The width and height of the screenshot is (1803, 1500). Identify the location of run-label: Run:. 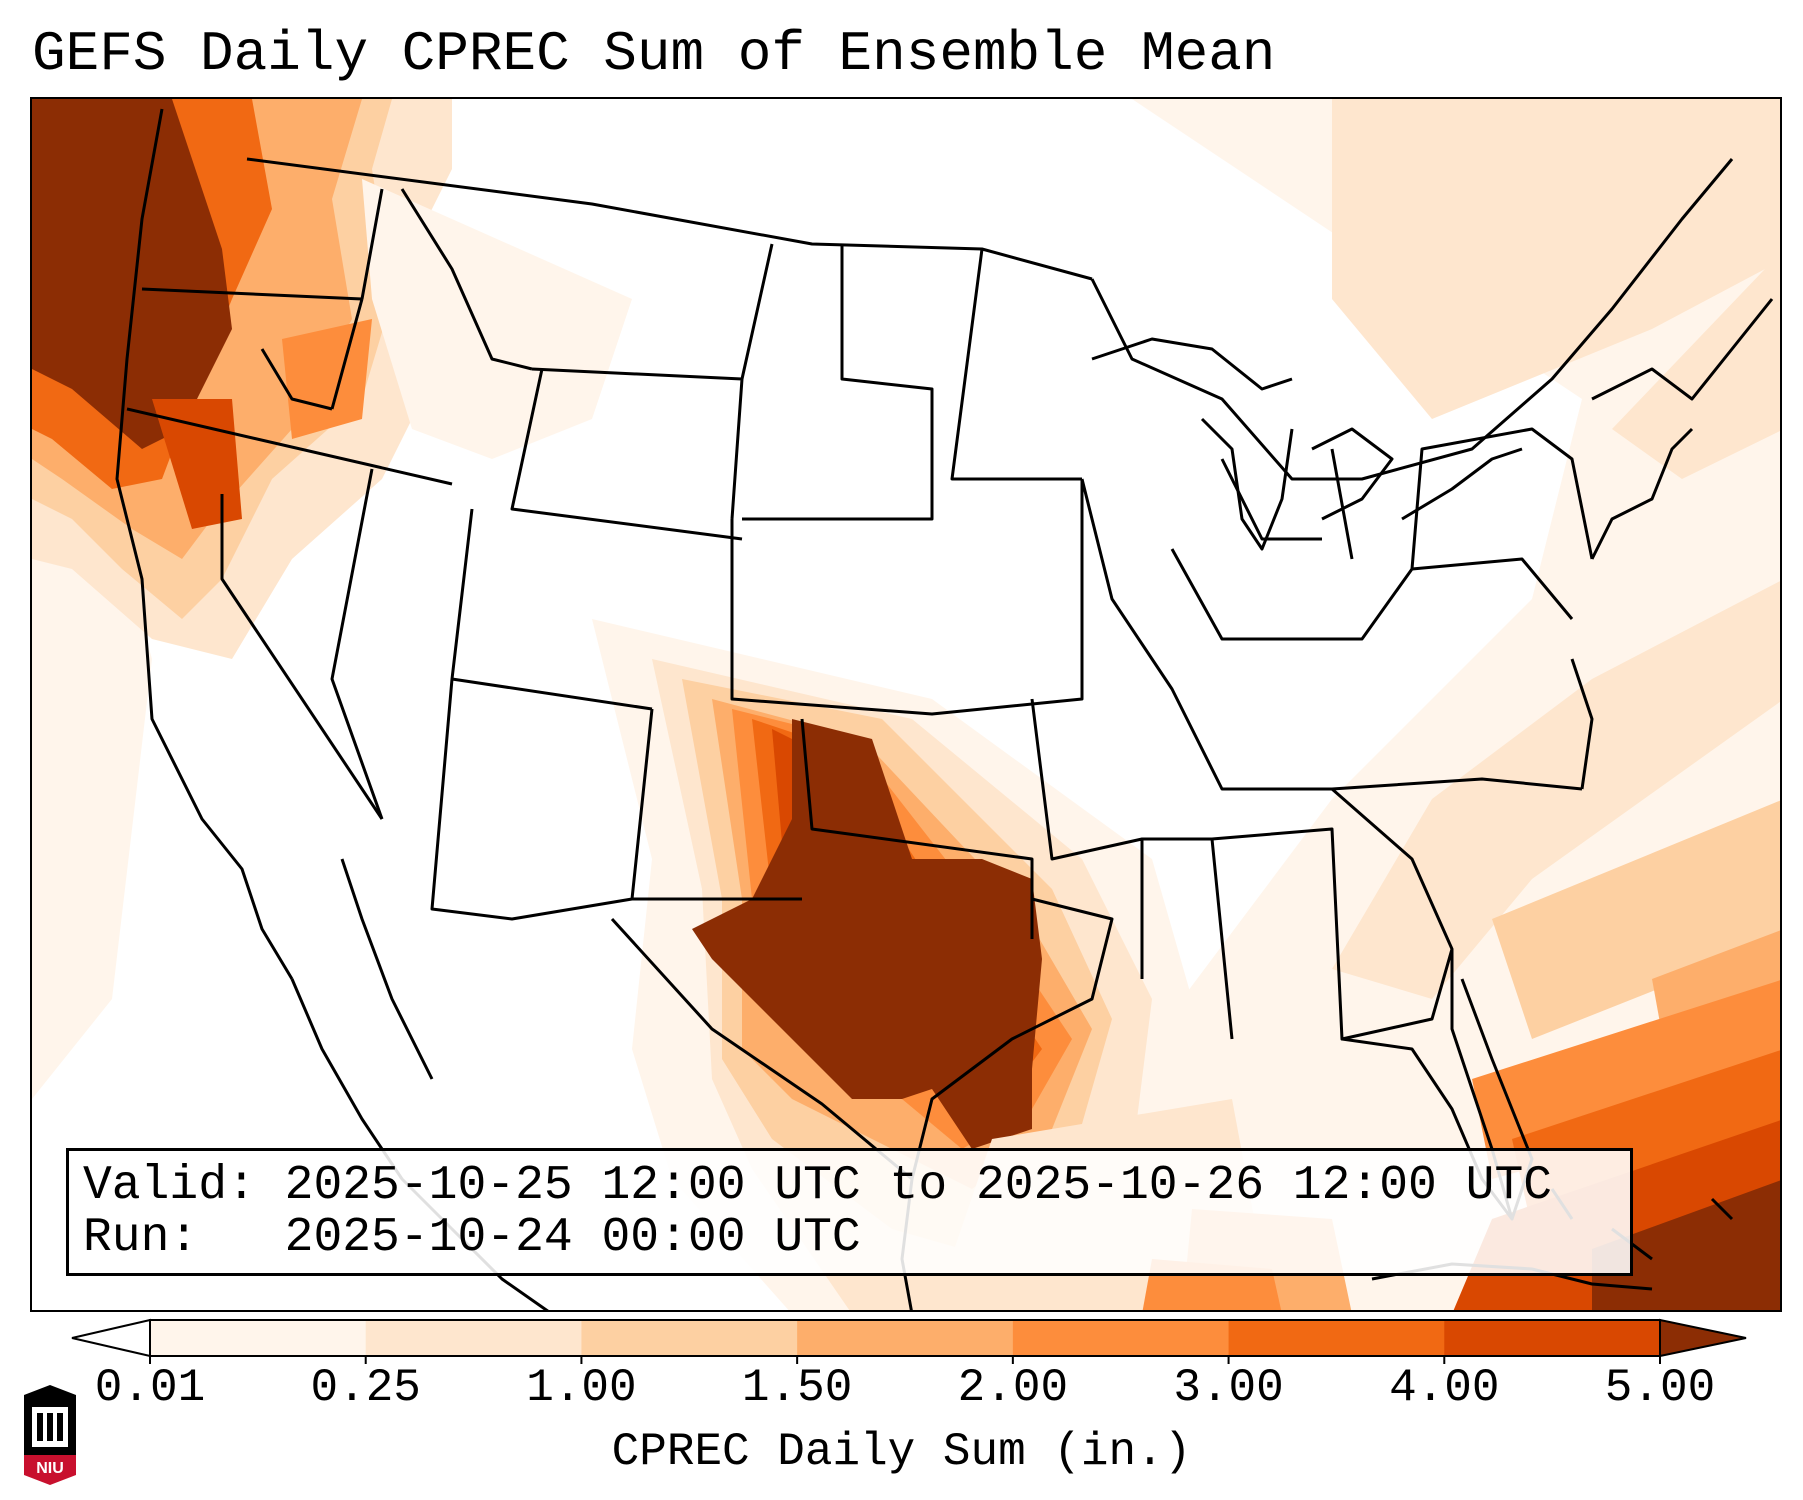
(141, 1238).